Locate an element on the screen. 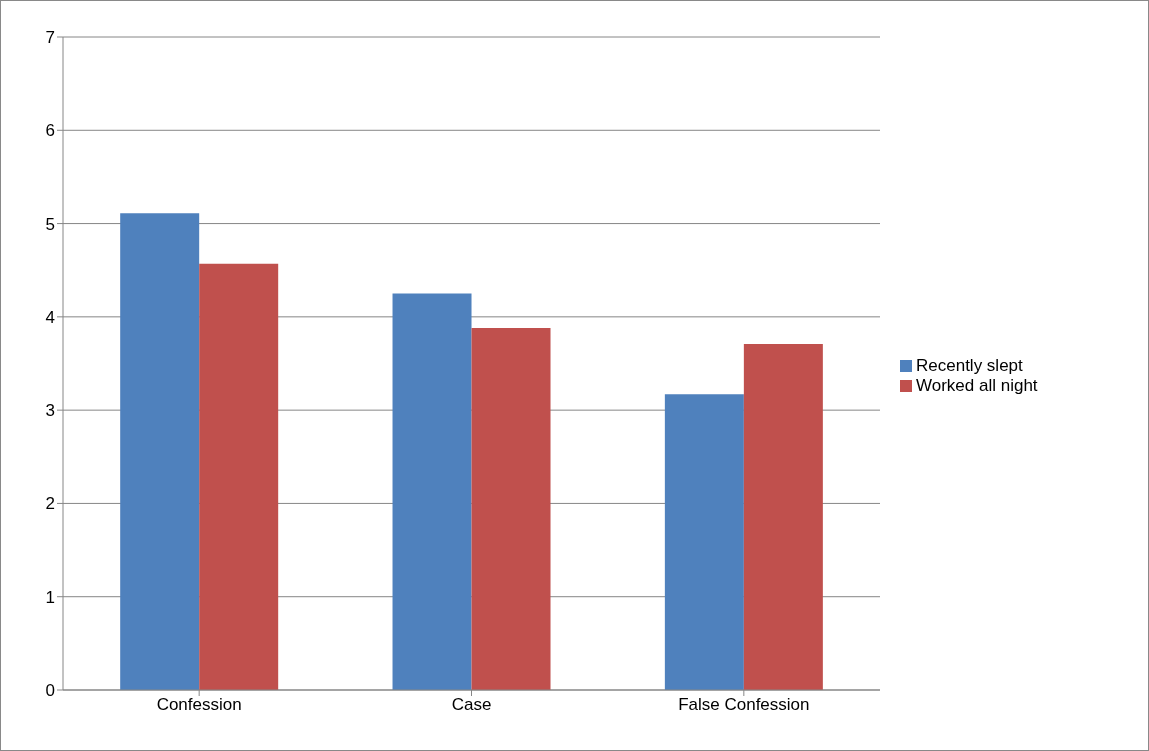 The image size is (1149, 751). y-tick-label: 1 is located at coordinates (50, 597).